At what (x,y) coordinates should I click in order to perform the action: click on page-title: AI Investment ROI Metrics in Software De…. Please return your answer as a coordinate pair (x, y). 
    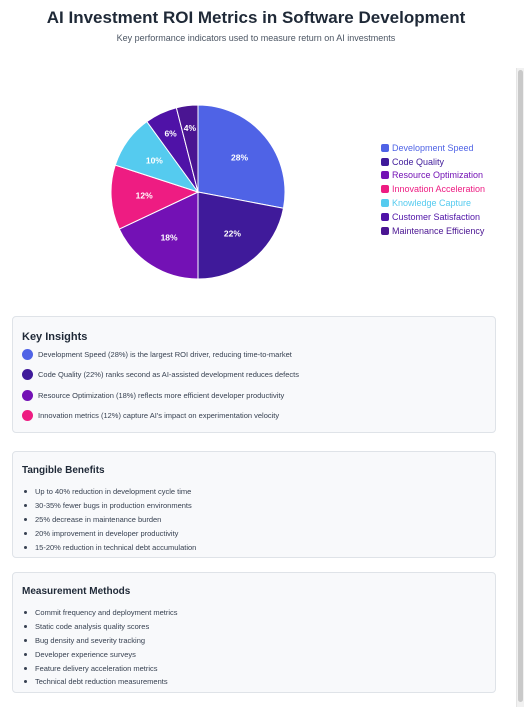
    Looking at the image, I should click on (256, 17).